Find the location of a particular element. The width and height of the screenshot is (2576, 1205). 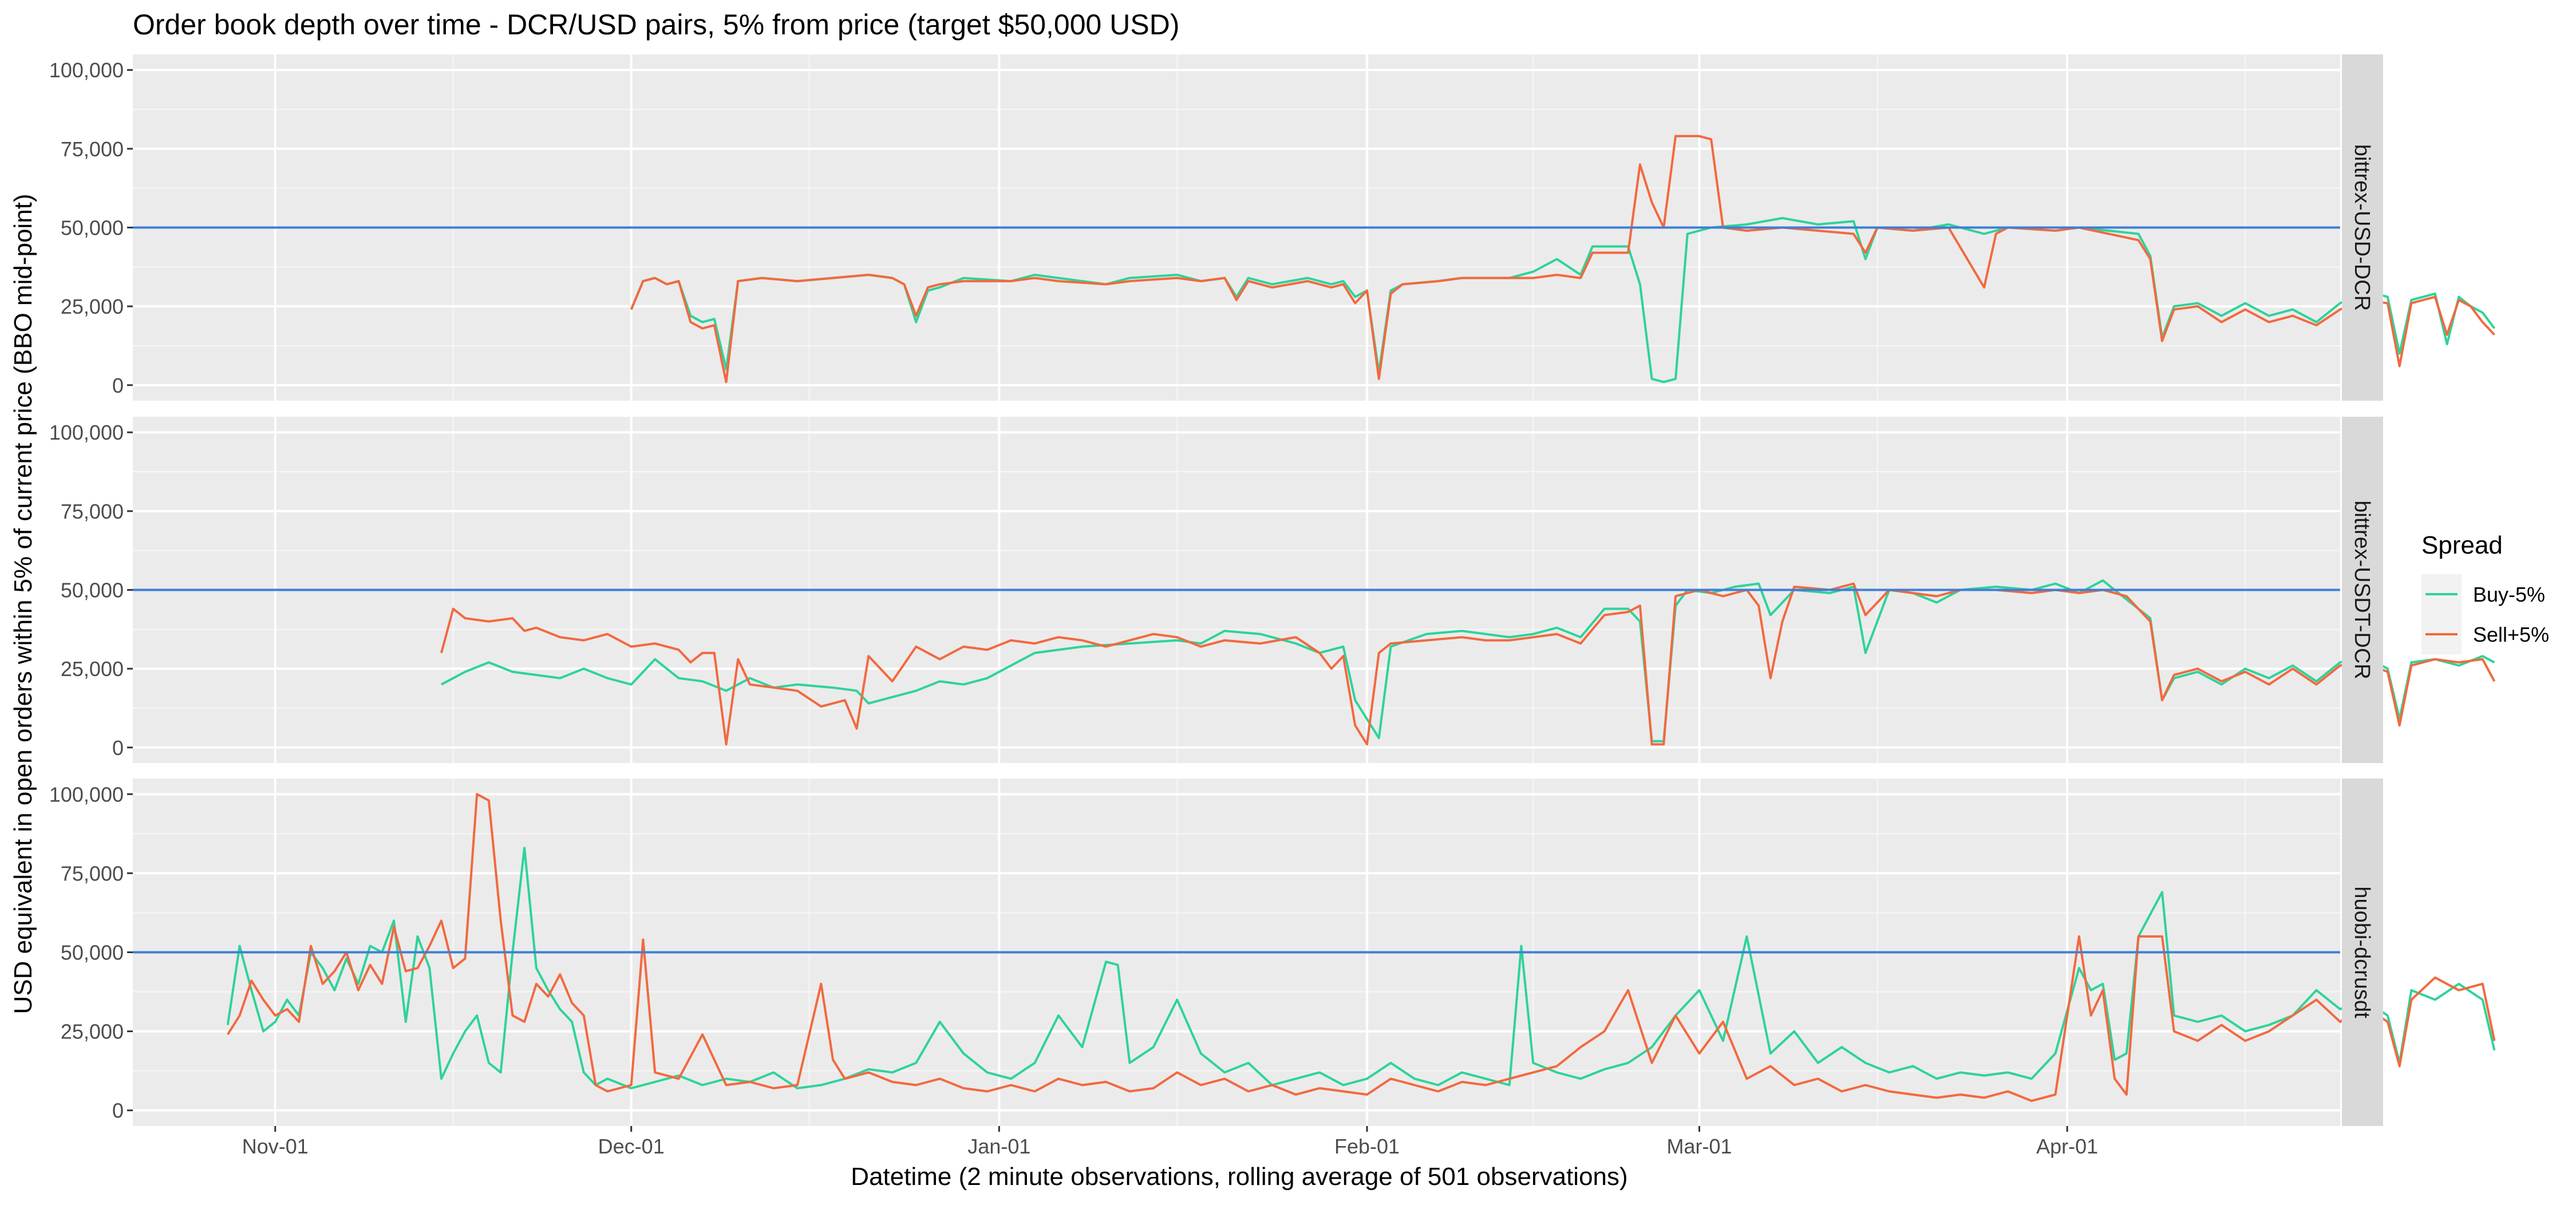

series-line-Buy-5% is located at coordinates (1468, 661).